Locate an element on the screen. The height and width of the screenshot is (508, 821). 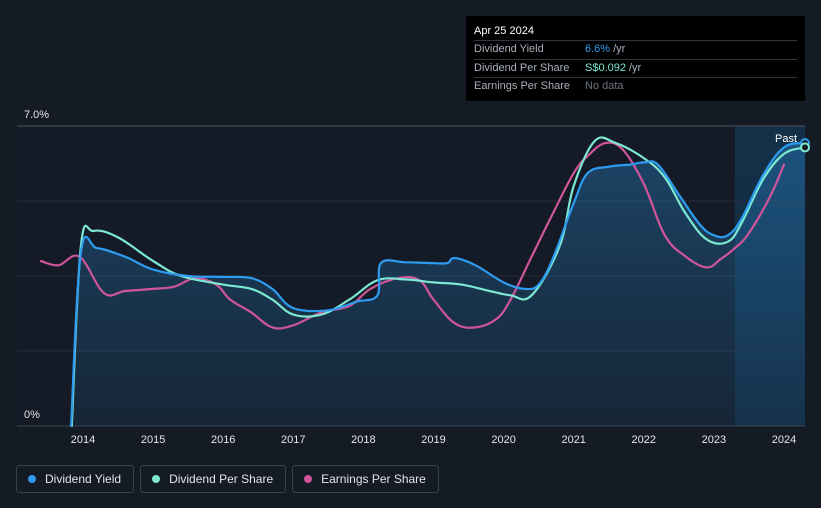
x-tick-label: 2023 is located at coordinates (714, 440).